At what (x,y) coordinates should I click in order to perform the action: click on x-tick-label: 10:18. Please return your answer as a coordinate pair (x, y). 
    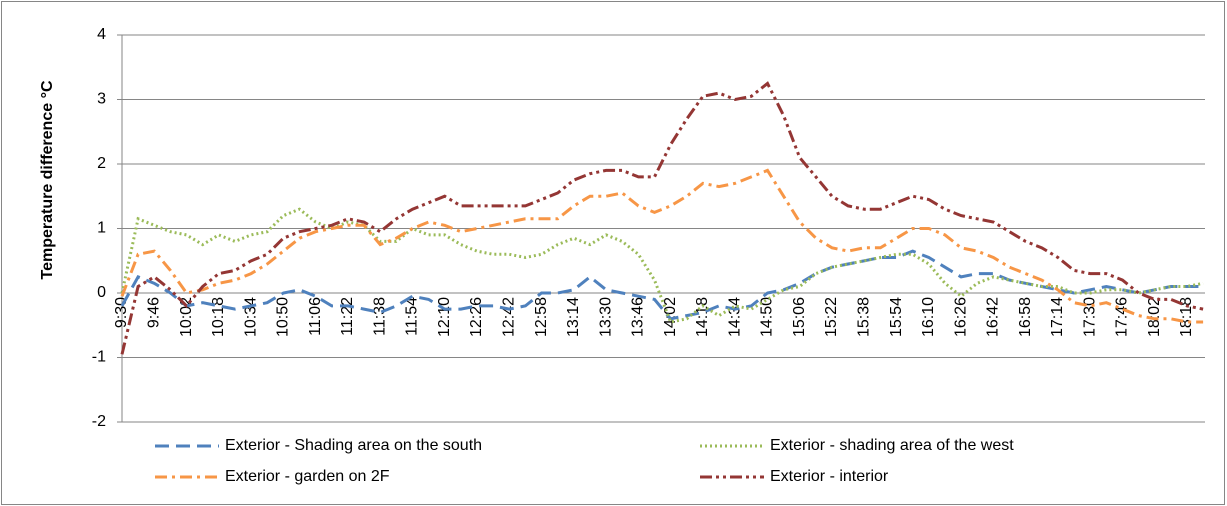
    Looking at the image, I should click on (218, 317).